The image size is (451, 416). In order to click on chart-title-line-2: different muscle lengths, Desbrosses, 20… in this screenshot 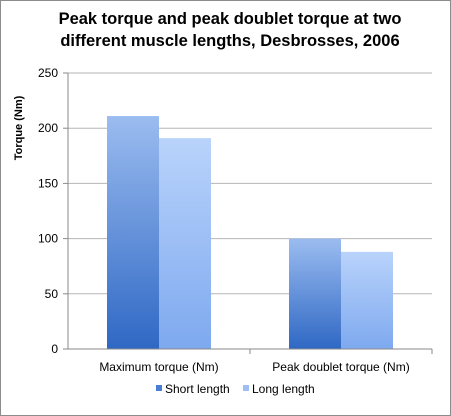, I will do `click(230, 41)`.